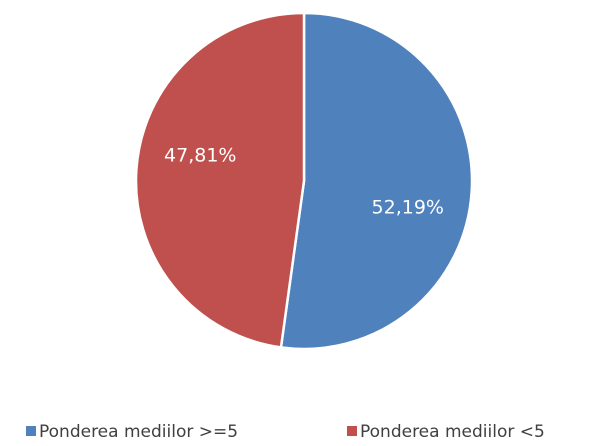  What do you see at coordinates (138, 432) in the screenshot?
I see `legend-label: Ponderea mediilor >=5` at bounding box center [138, 432].